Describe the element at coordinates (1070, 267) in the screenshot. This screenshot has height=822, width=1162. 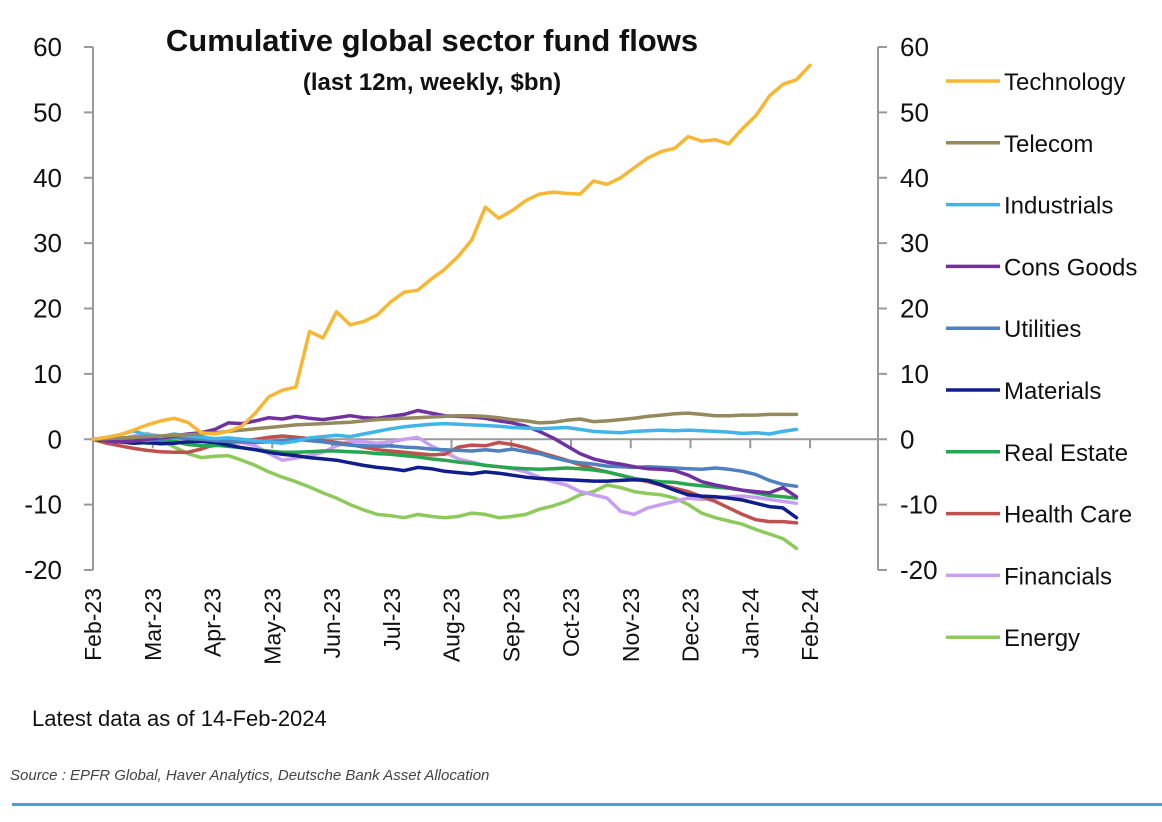
I see `legend-label: Cons Goods` at that location.